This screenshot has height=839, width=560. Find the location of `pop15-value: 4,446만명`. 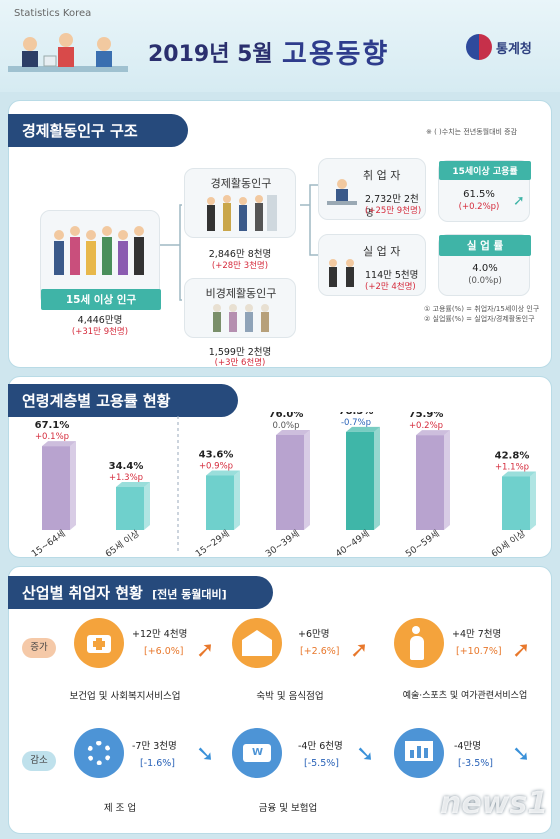

pop15-value: 4,446만명 is located at coordinates (100, 320).